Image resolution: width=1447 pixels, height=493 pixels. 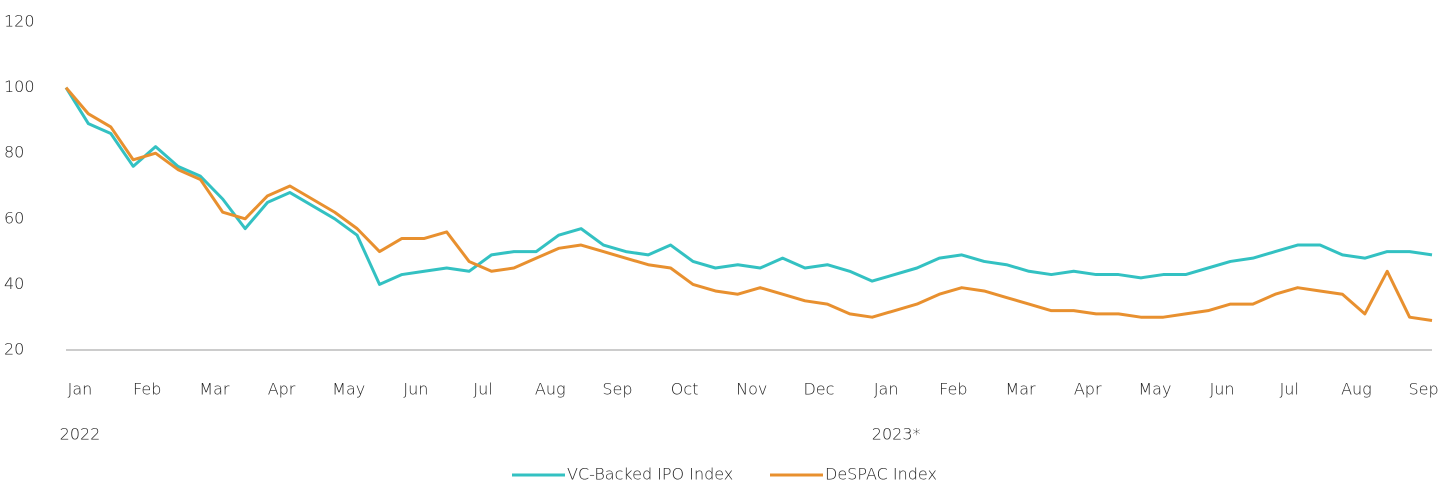 I want to click on legend-label: DeSPAC Index, so click(x=881, y=474).